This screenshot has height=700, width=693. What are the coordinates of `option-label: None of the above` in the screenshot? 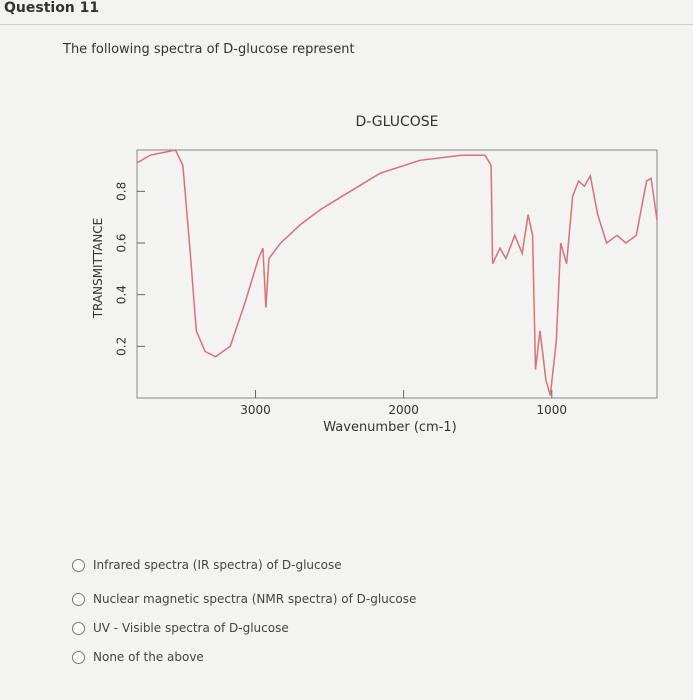 It's located at (148, 657).